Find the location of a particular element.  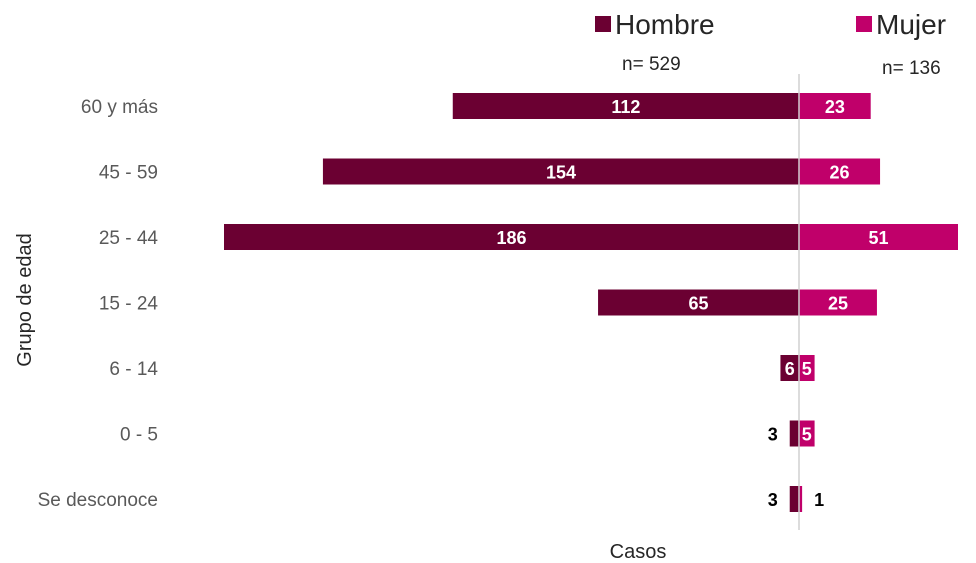

y-axis-title: Grupo de edad is located at coordinates (25, 299).